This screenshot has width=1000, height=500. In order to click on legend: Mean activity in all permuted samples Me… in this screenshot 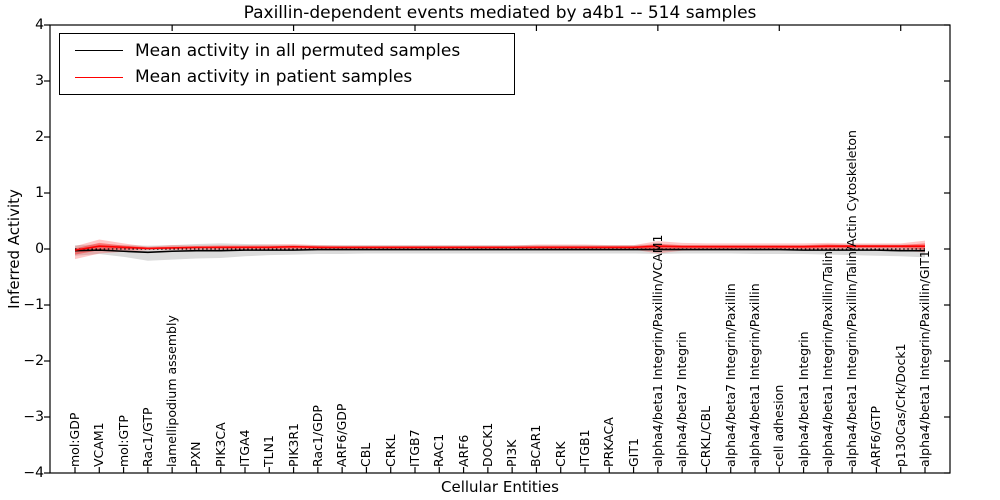, I will do `click(287, 64)`.